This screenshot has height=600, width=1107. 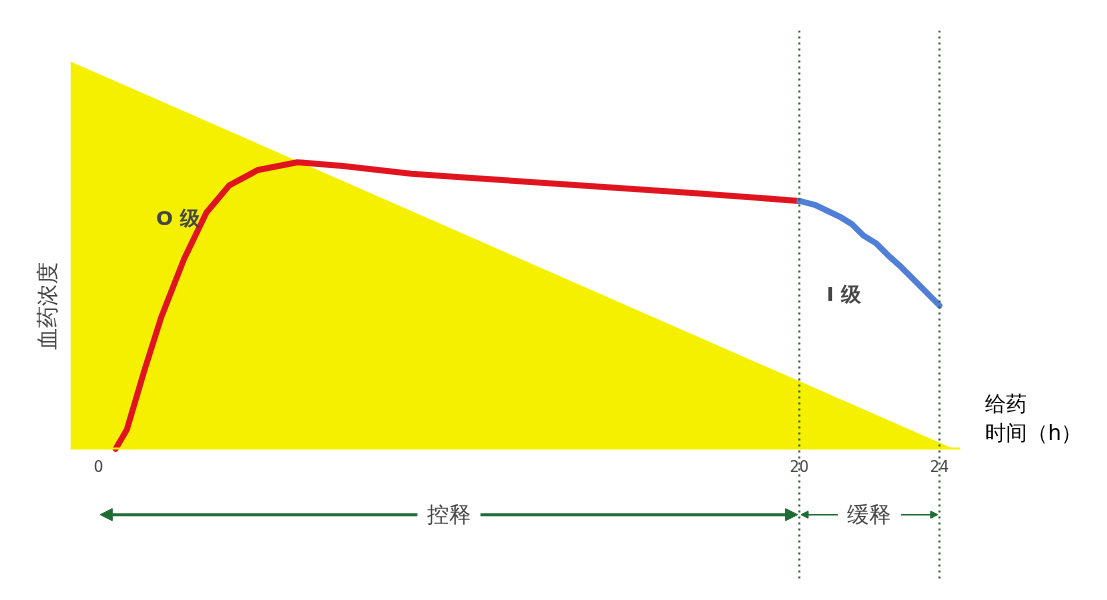 I want to click on x-tick-label: 0, so click(x=98, y=466).